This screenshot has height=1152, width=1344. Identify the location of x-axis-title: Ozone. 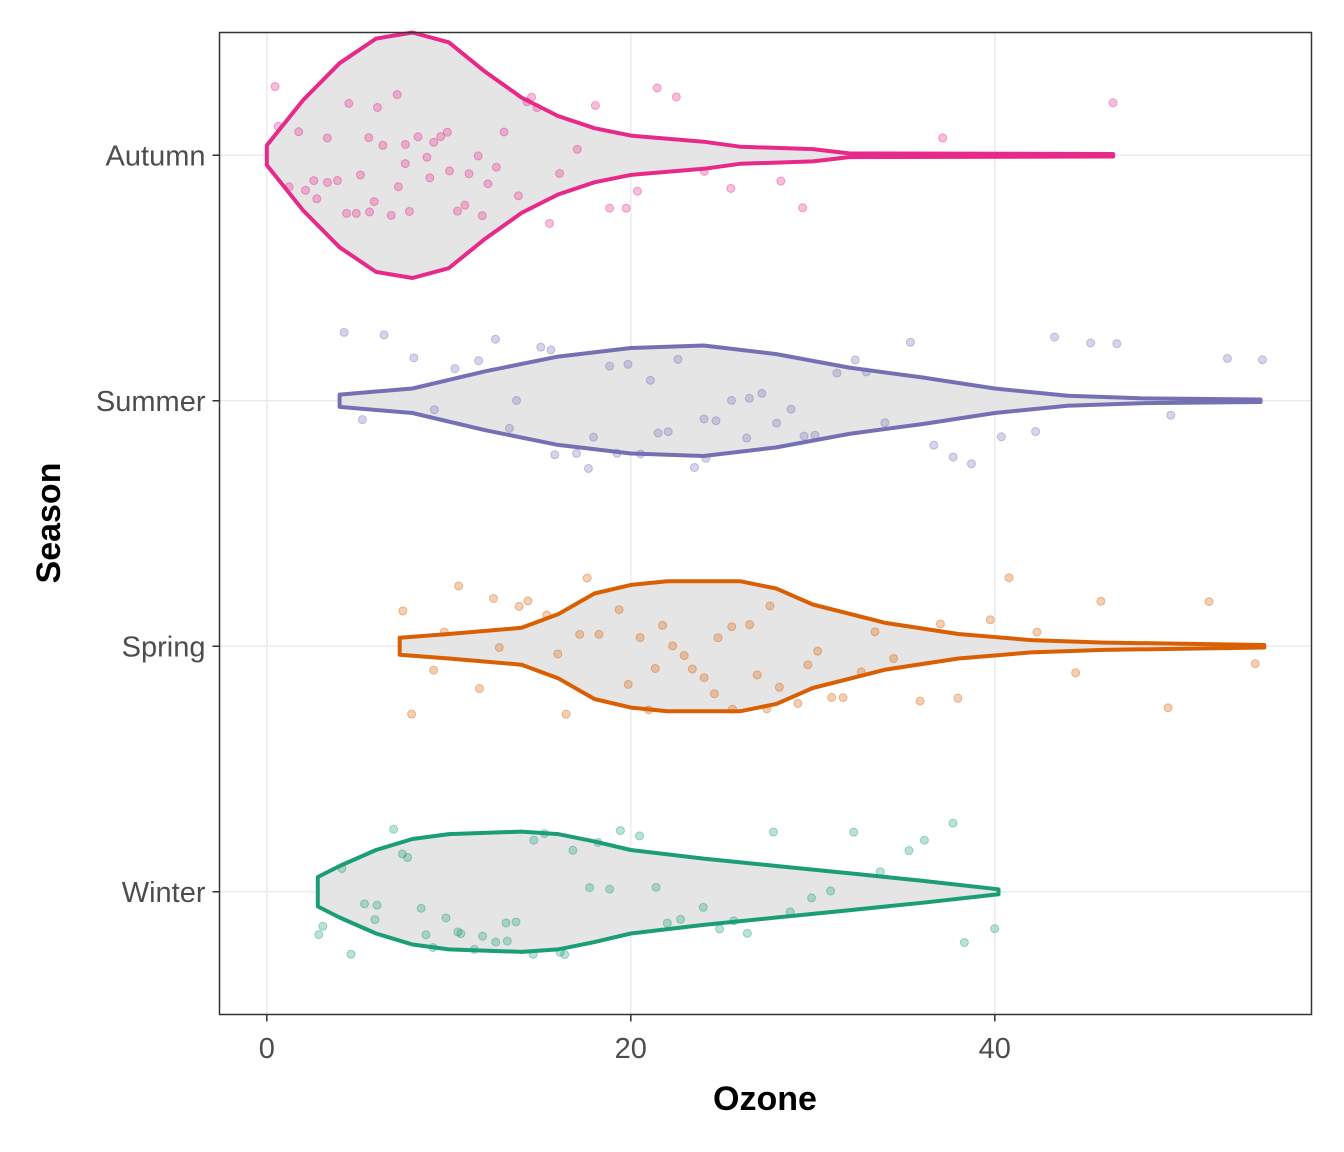
(765, 1099).